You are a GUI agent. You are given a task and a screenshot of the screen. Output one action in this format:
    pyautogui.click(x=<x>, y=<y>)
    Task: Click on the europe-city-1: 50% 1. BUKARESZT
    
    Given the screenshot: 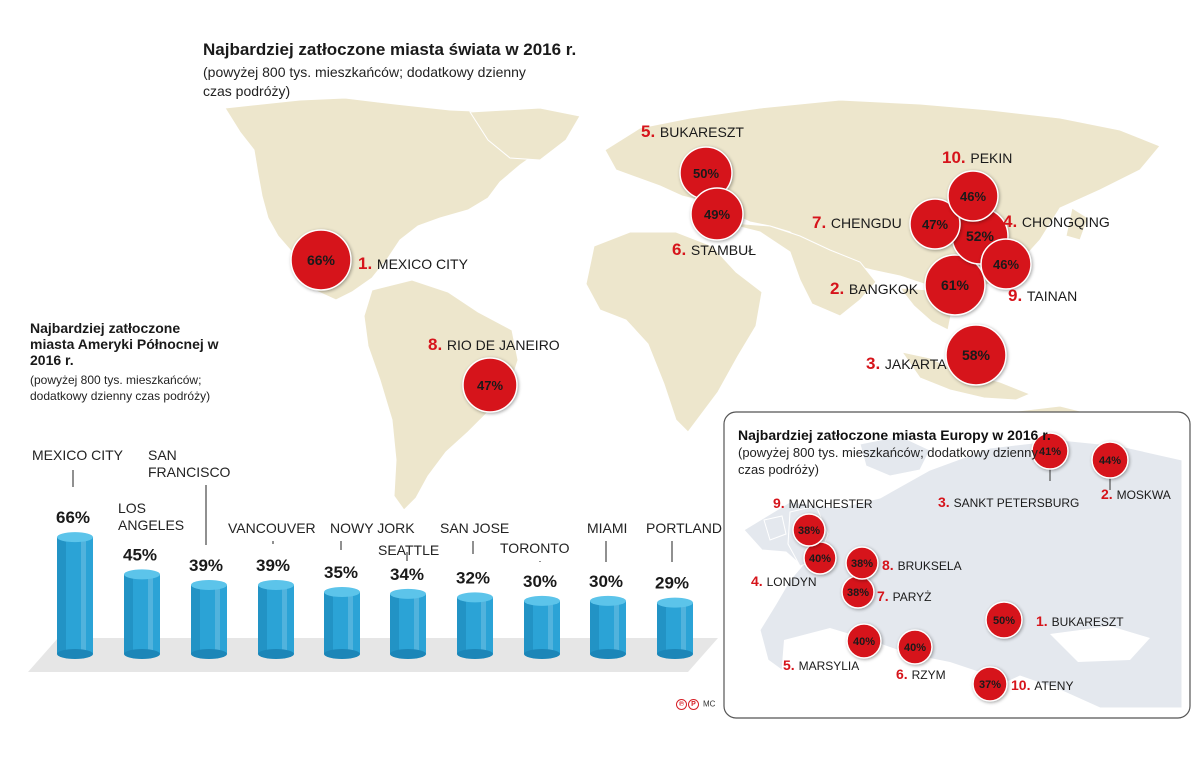 What is the action you would take?
    pyautogui.click(x=1054, y=620)
    